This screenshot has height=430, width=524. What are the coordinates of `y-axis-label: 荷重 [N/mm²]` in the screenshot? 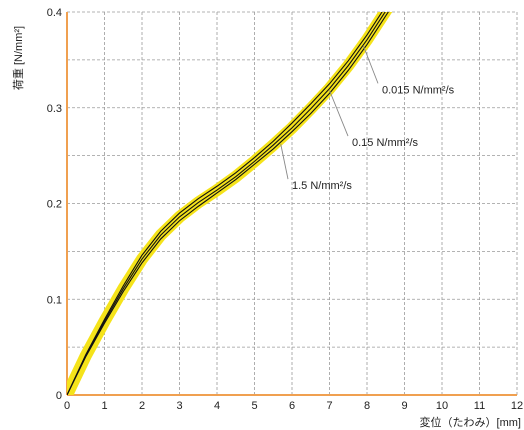 It's located at (18, 58).